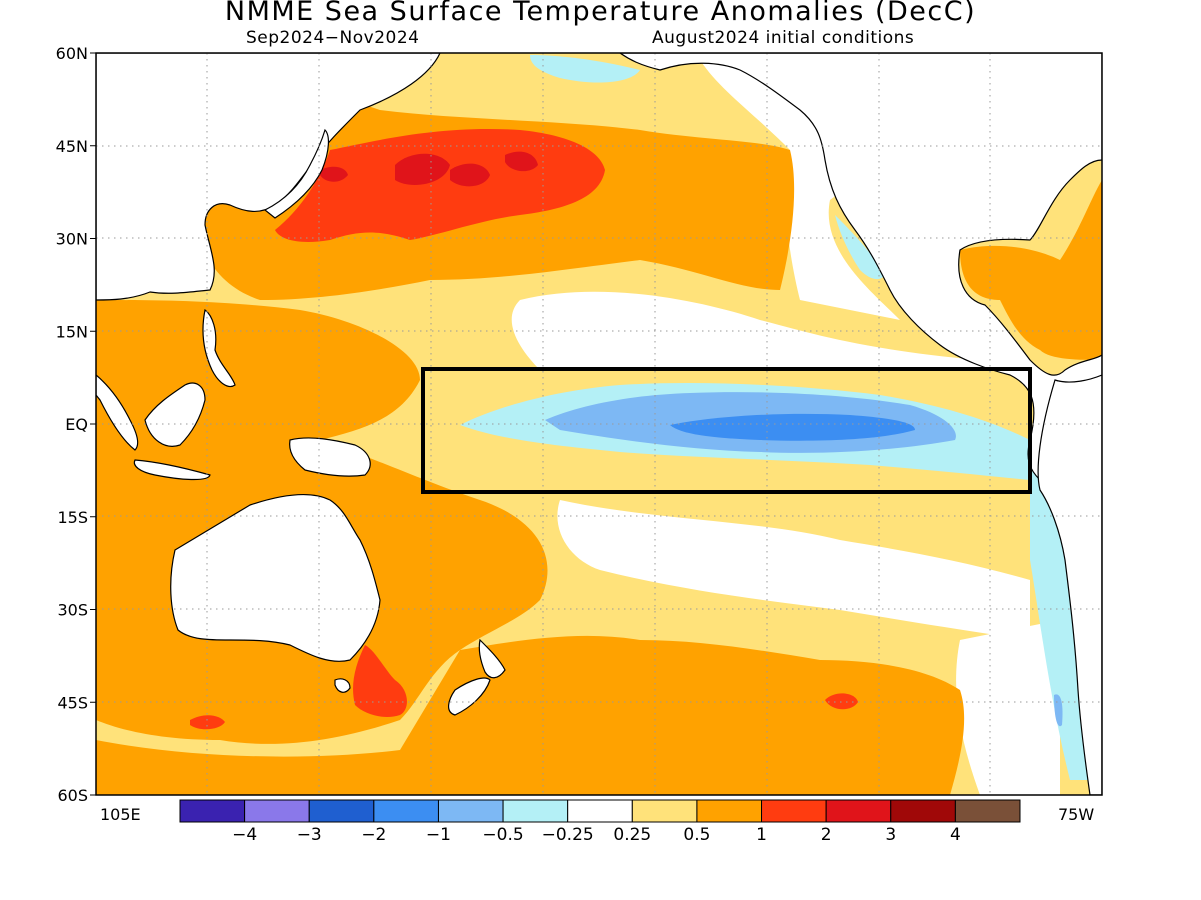 Image resolution: width=1201 pixels, height=900 pixels. I want to click on nino-region-box, so click(726, 430).